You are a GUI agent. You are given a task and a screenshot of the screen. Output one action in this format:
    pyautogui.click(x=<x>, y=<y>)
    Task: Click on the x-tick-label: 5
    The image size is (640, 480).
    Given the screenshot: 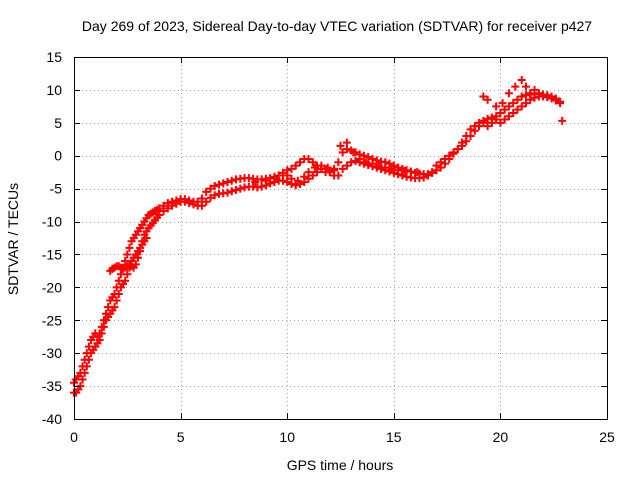 What is the action you would take?
    pyautogui.click(x=181, y=437)
    